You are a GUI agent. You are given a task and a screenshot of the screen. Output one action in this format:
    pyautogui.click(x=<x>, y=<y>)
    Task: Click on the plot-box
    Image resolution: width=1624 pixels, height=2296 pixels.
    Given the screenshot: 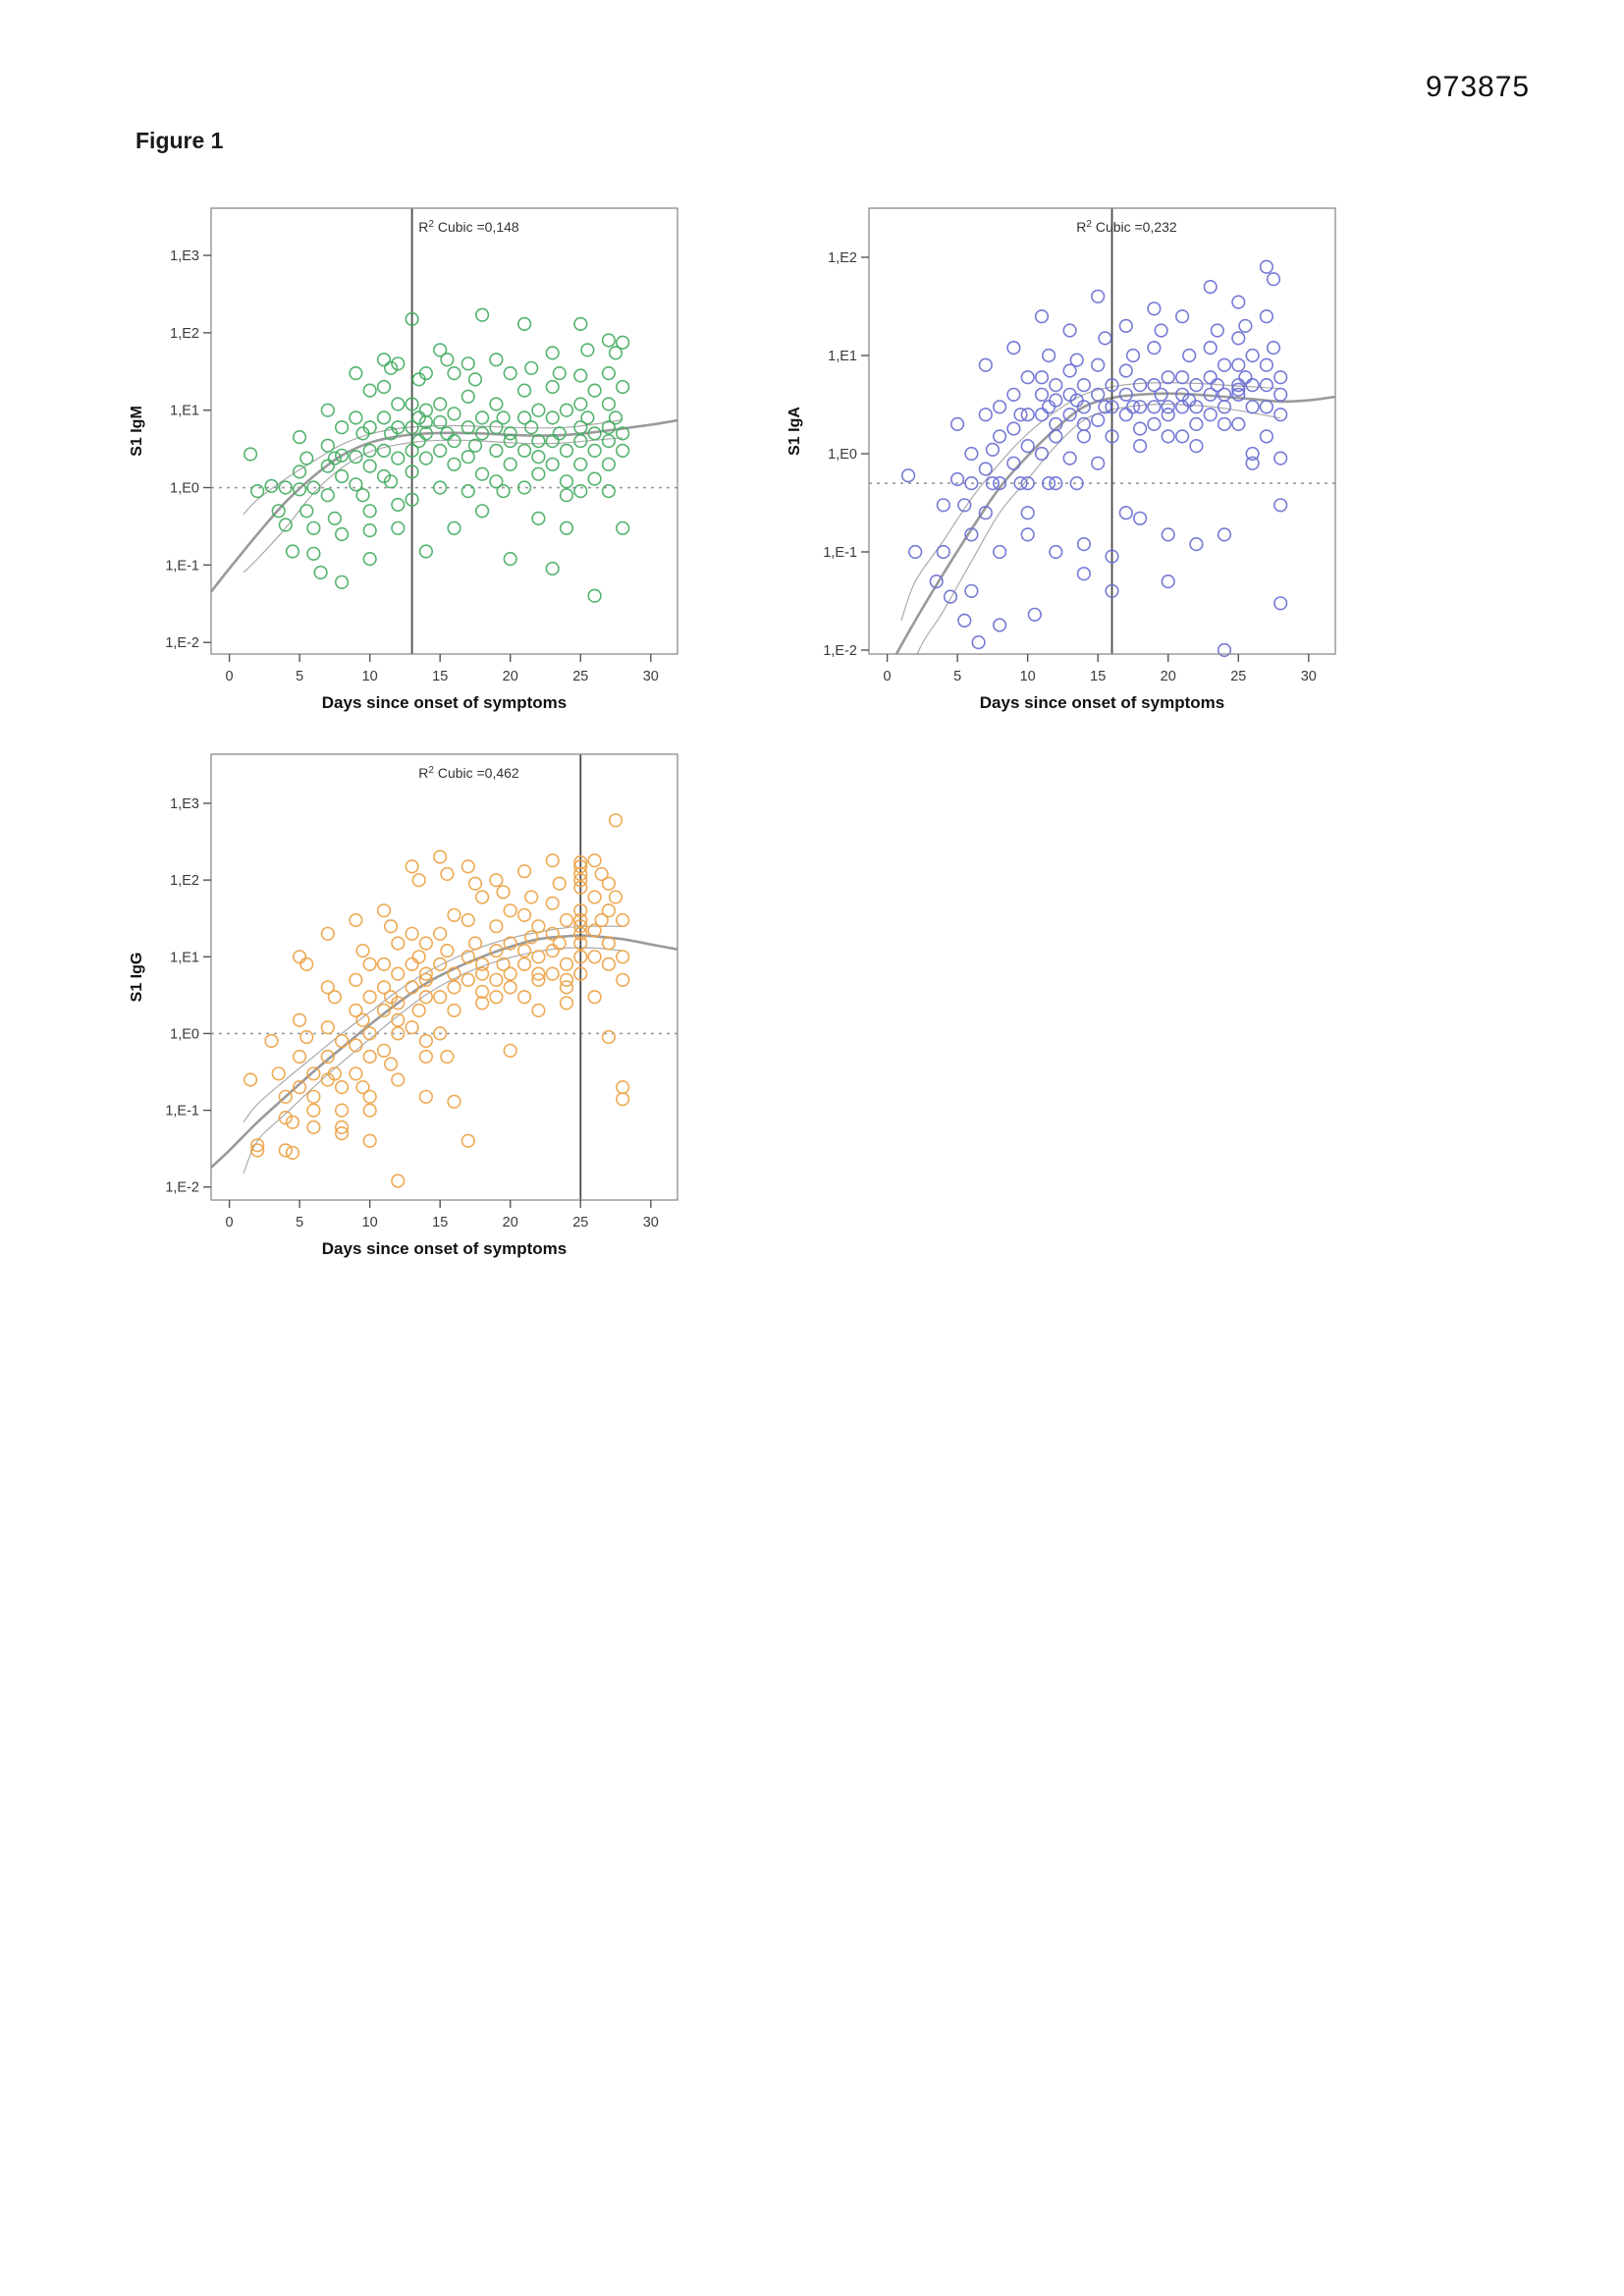 What is the action you would take?
    pyautogui.click(x=1102, y=431)
    